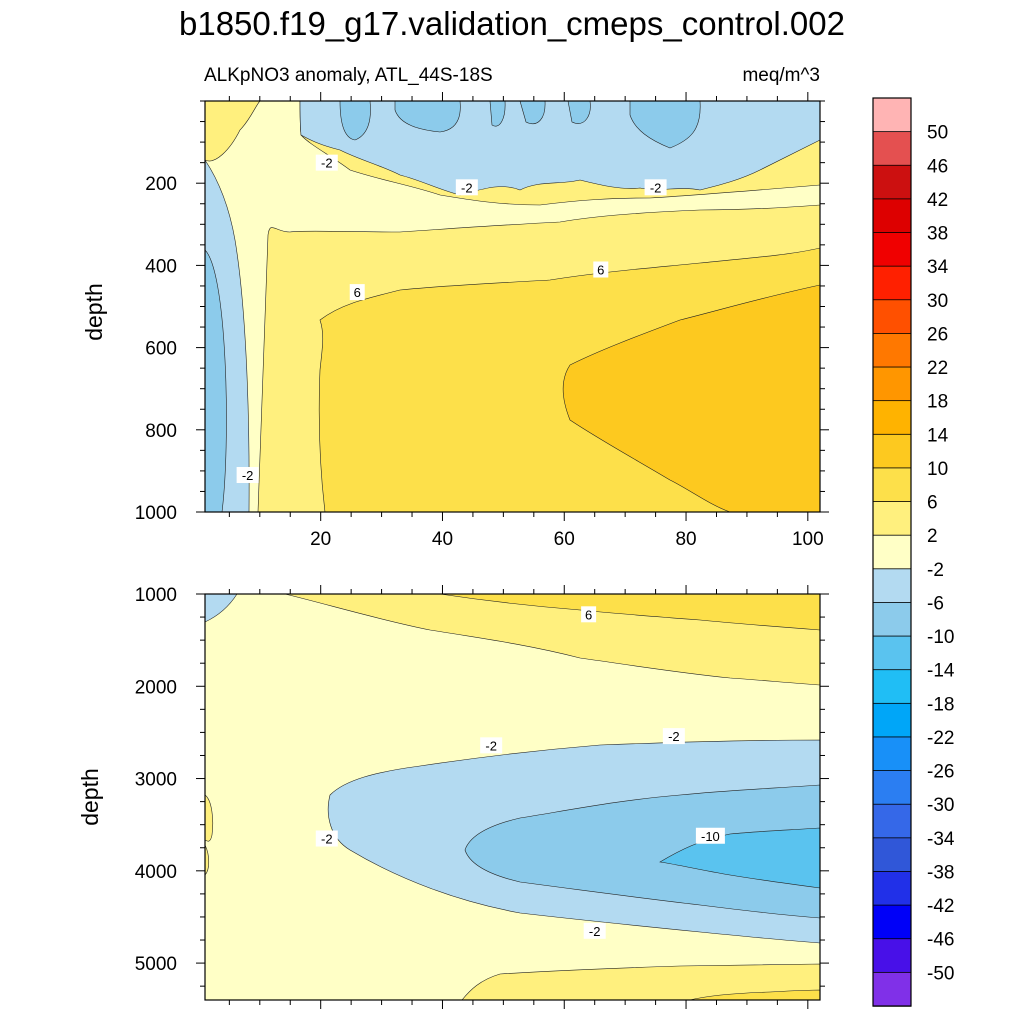 Image resolution: width=1024 pixels, height=1029 pixels. Describe the element at coordinates (781, 75) in the screenshot. I see `subtitle-right: meq/m^3` at that location.